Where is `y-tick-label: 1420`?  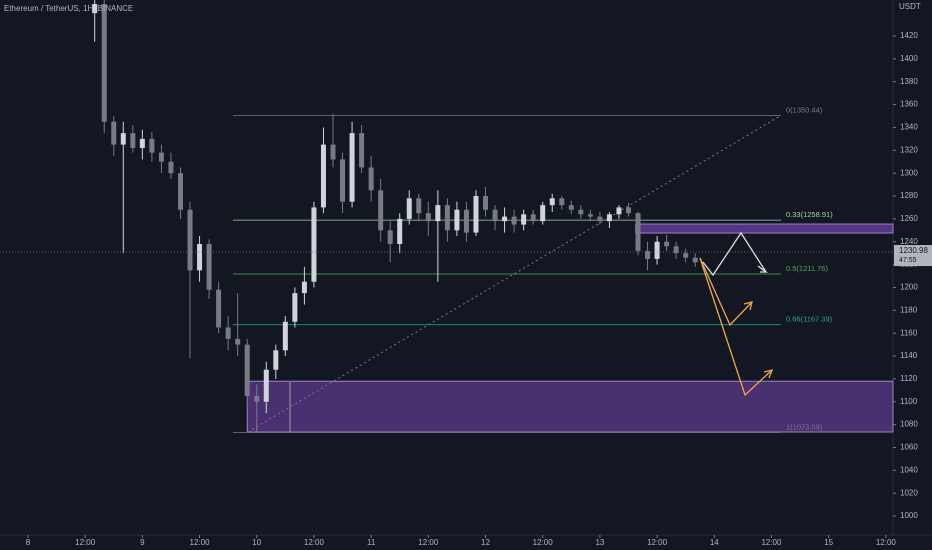 y-tick-label: 1420 is located at coordinates (909, 35).